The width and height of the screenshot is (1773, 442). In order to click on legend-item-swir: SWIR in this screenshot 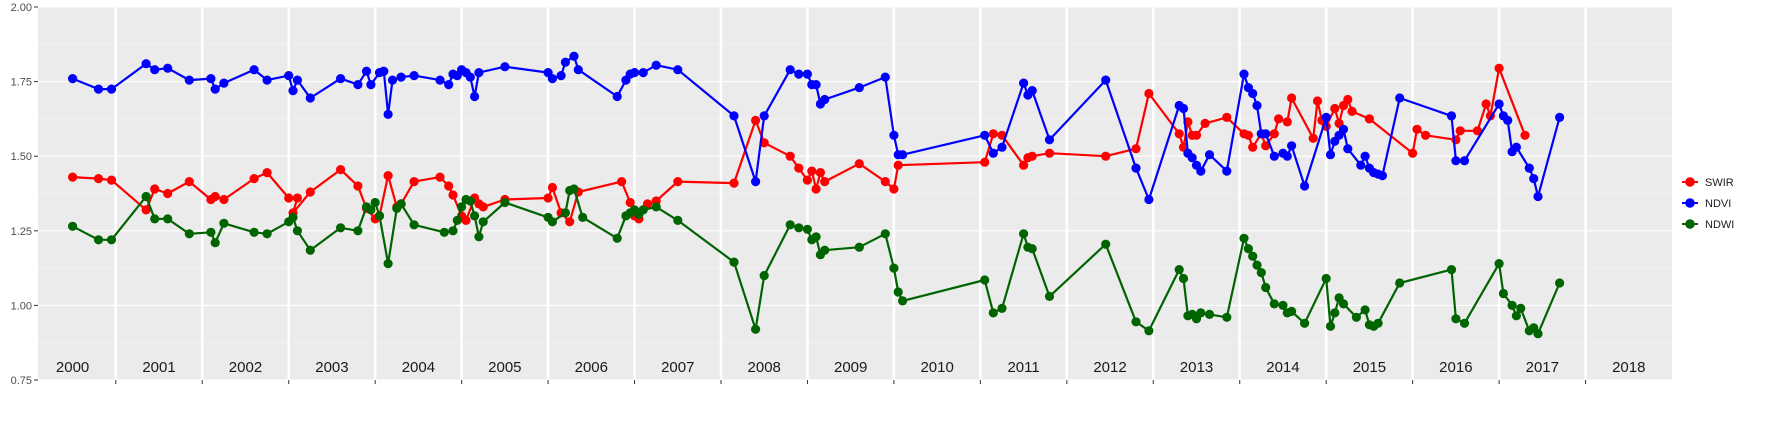, I will do `click(1708, 183)`.